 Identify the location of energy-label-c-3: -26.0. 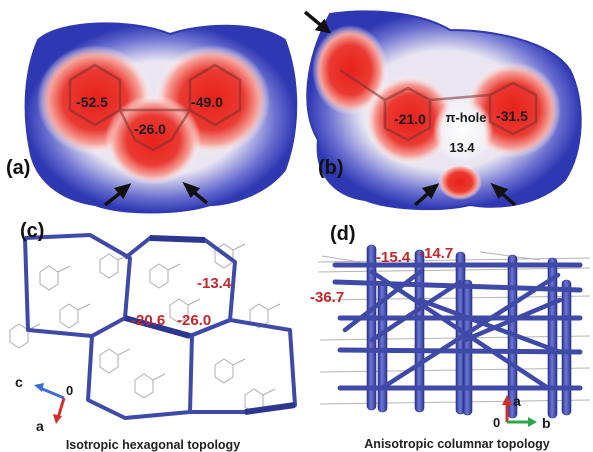
(194, 320).